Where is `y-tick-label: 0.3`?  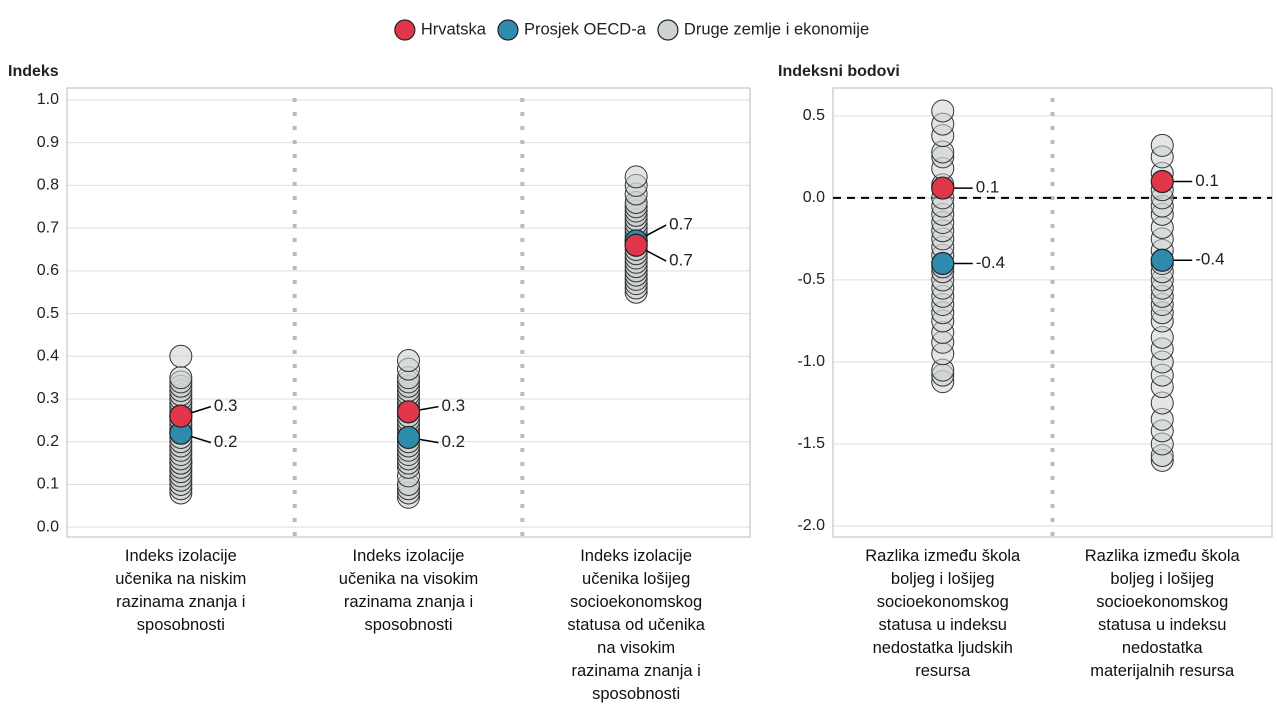 y-tick-label: 0.3 is located at coordinates (48, 398).